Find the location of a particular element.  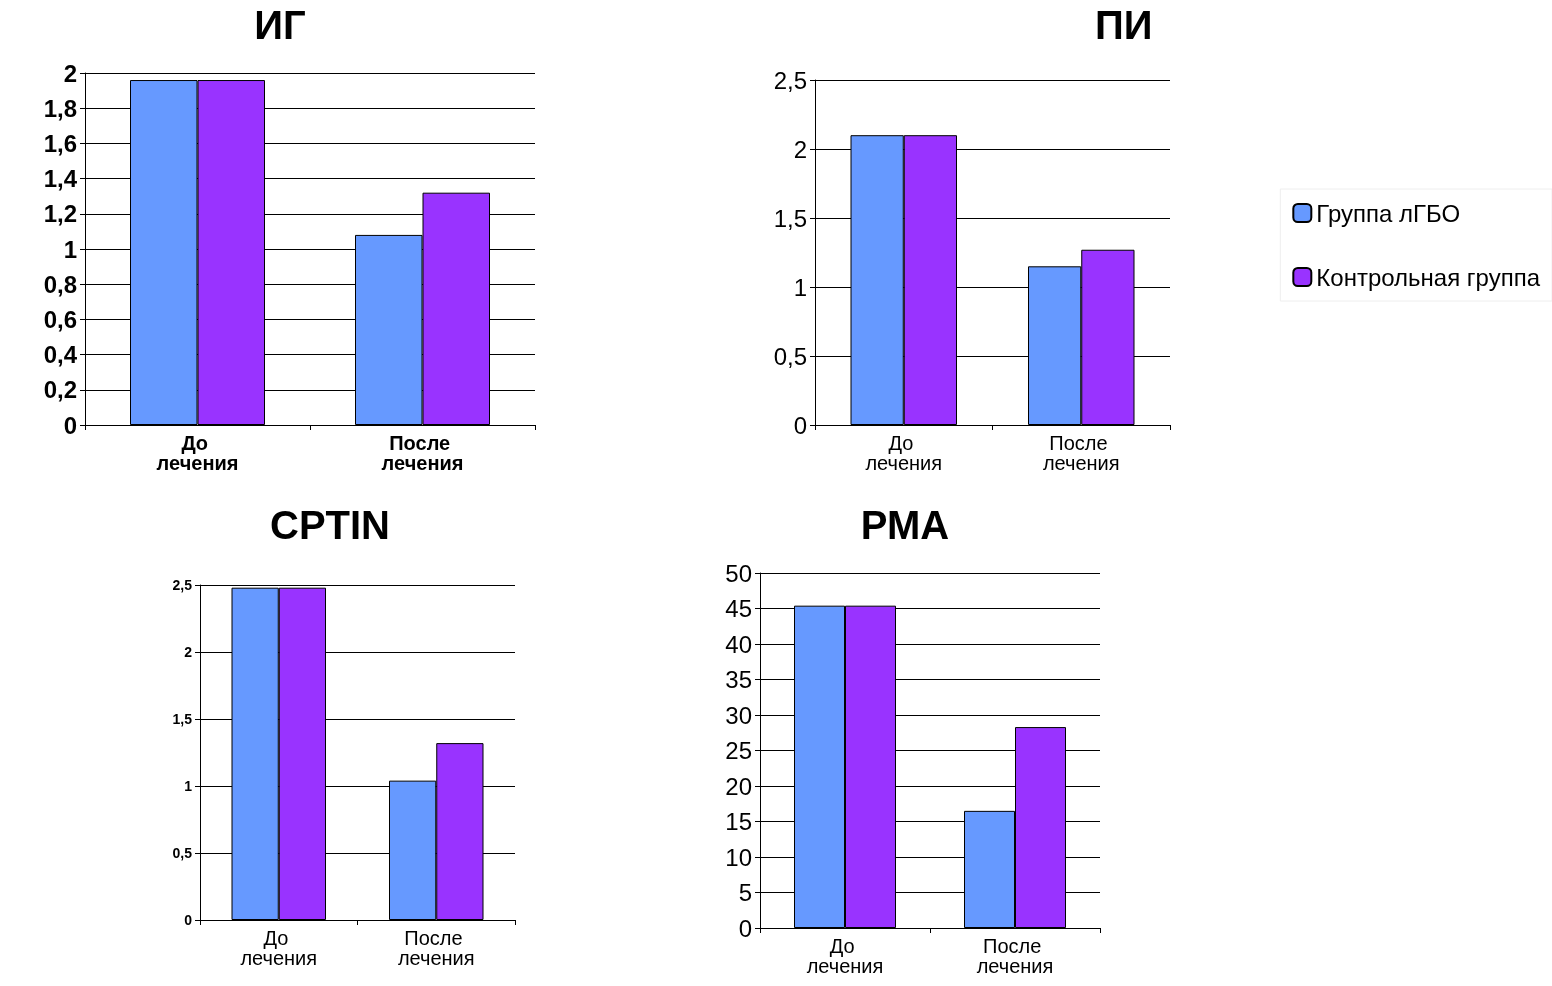

y-tick-label: 15 is located at coordinates (738, 821).